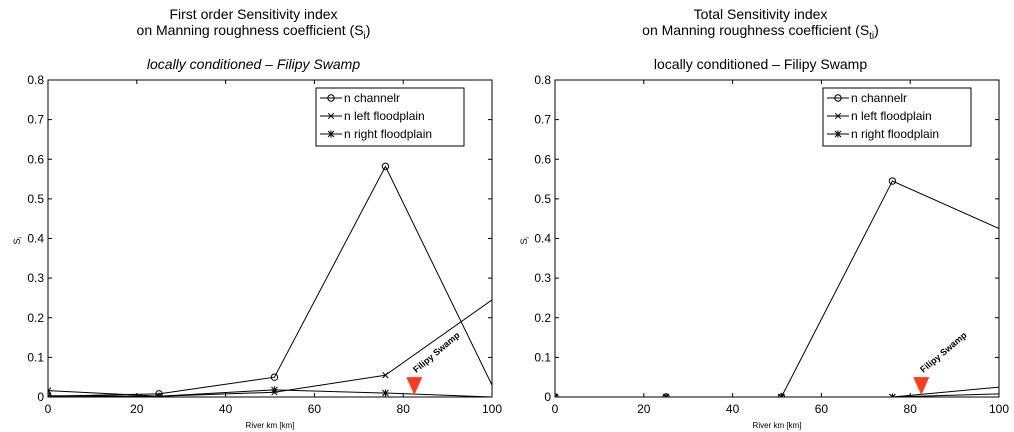 The image size is (1014, 432). Describe the element at coordinates (760, 32) in the screenshot. I see `title-line-2: on Manning roughness coefficient (Sti)` at that location.